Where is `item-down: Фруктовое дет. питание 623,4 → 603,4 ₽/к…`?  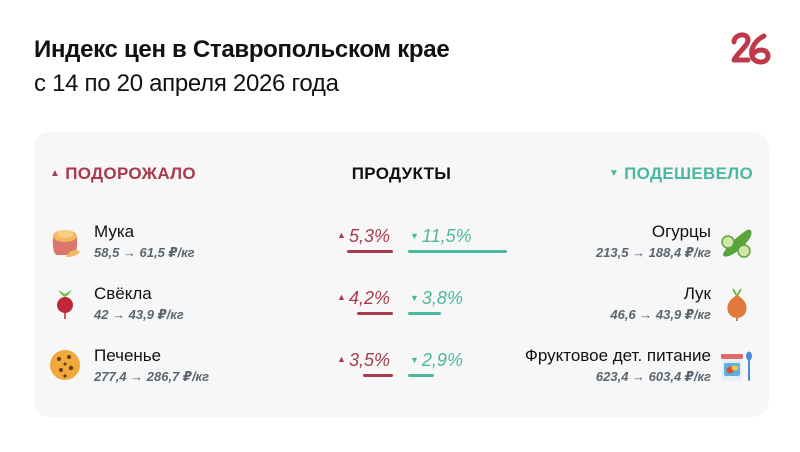 item-down: Фруктовое дет. питание 623,4 → 603,4 ₽/к… is located at coordinates (595, 369).